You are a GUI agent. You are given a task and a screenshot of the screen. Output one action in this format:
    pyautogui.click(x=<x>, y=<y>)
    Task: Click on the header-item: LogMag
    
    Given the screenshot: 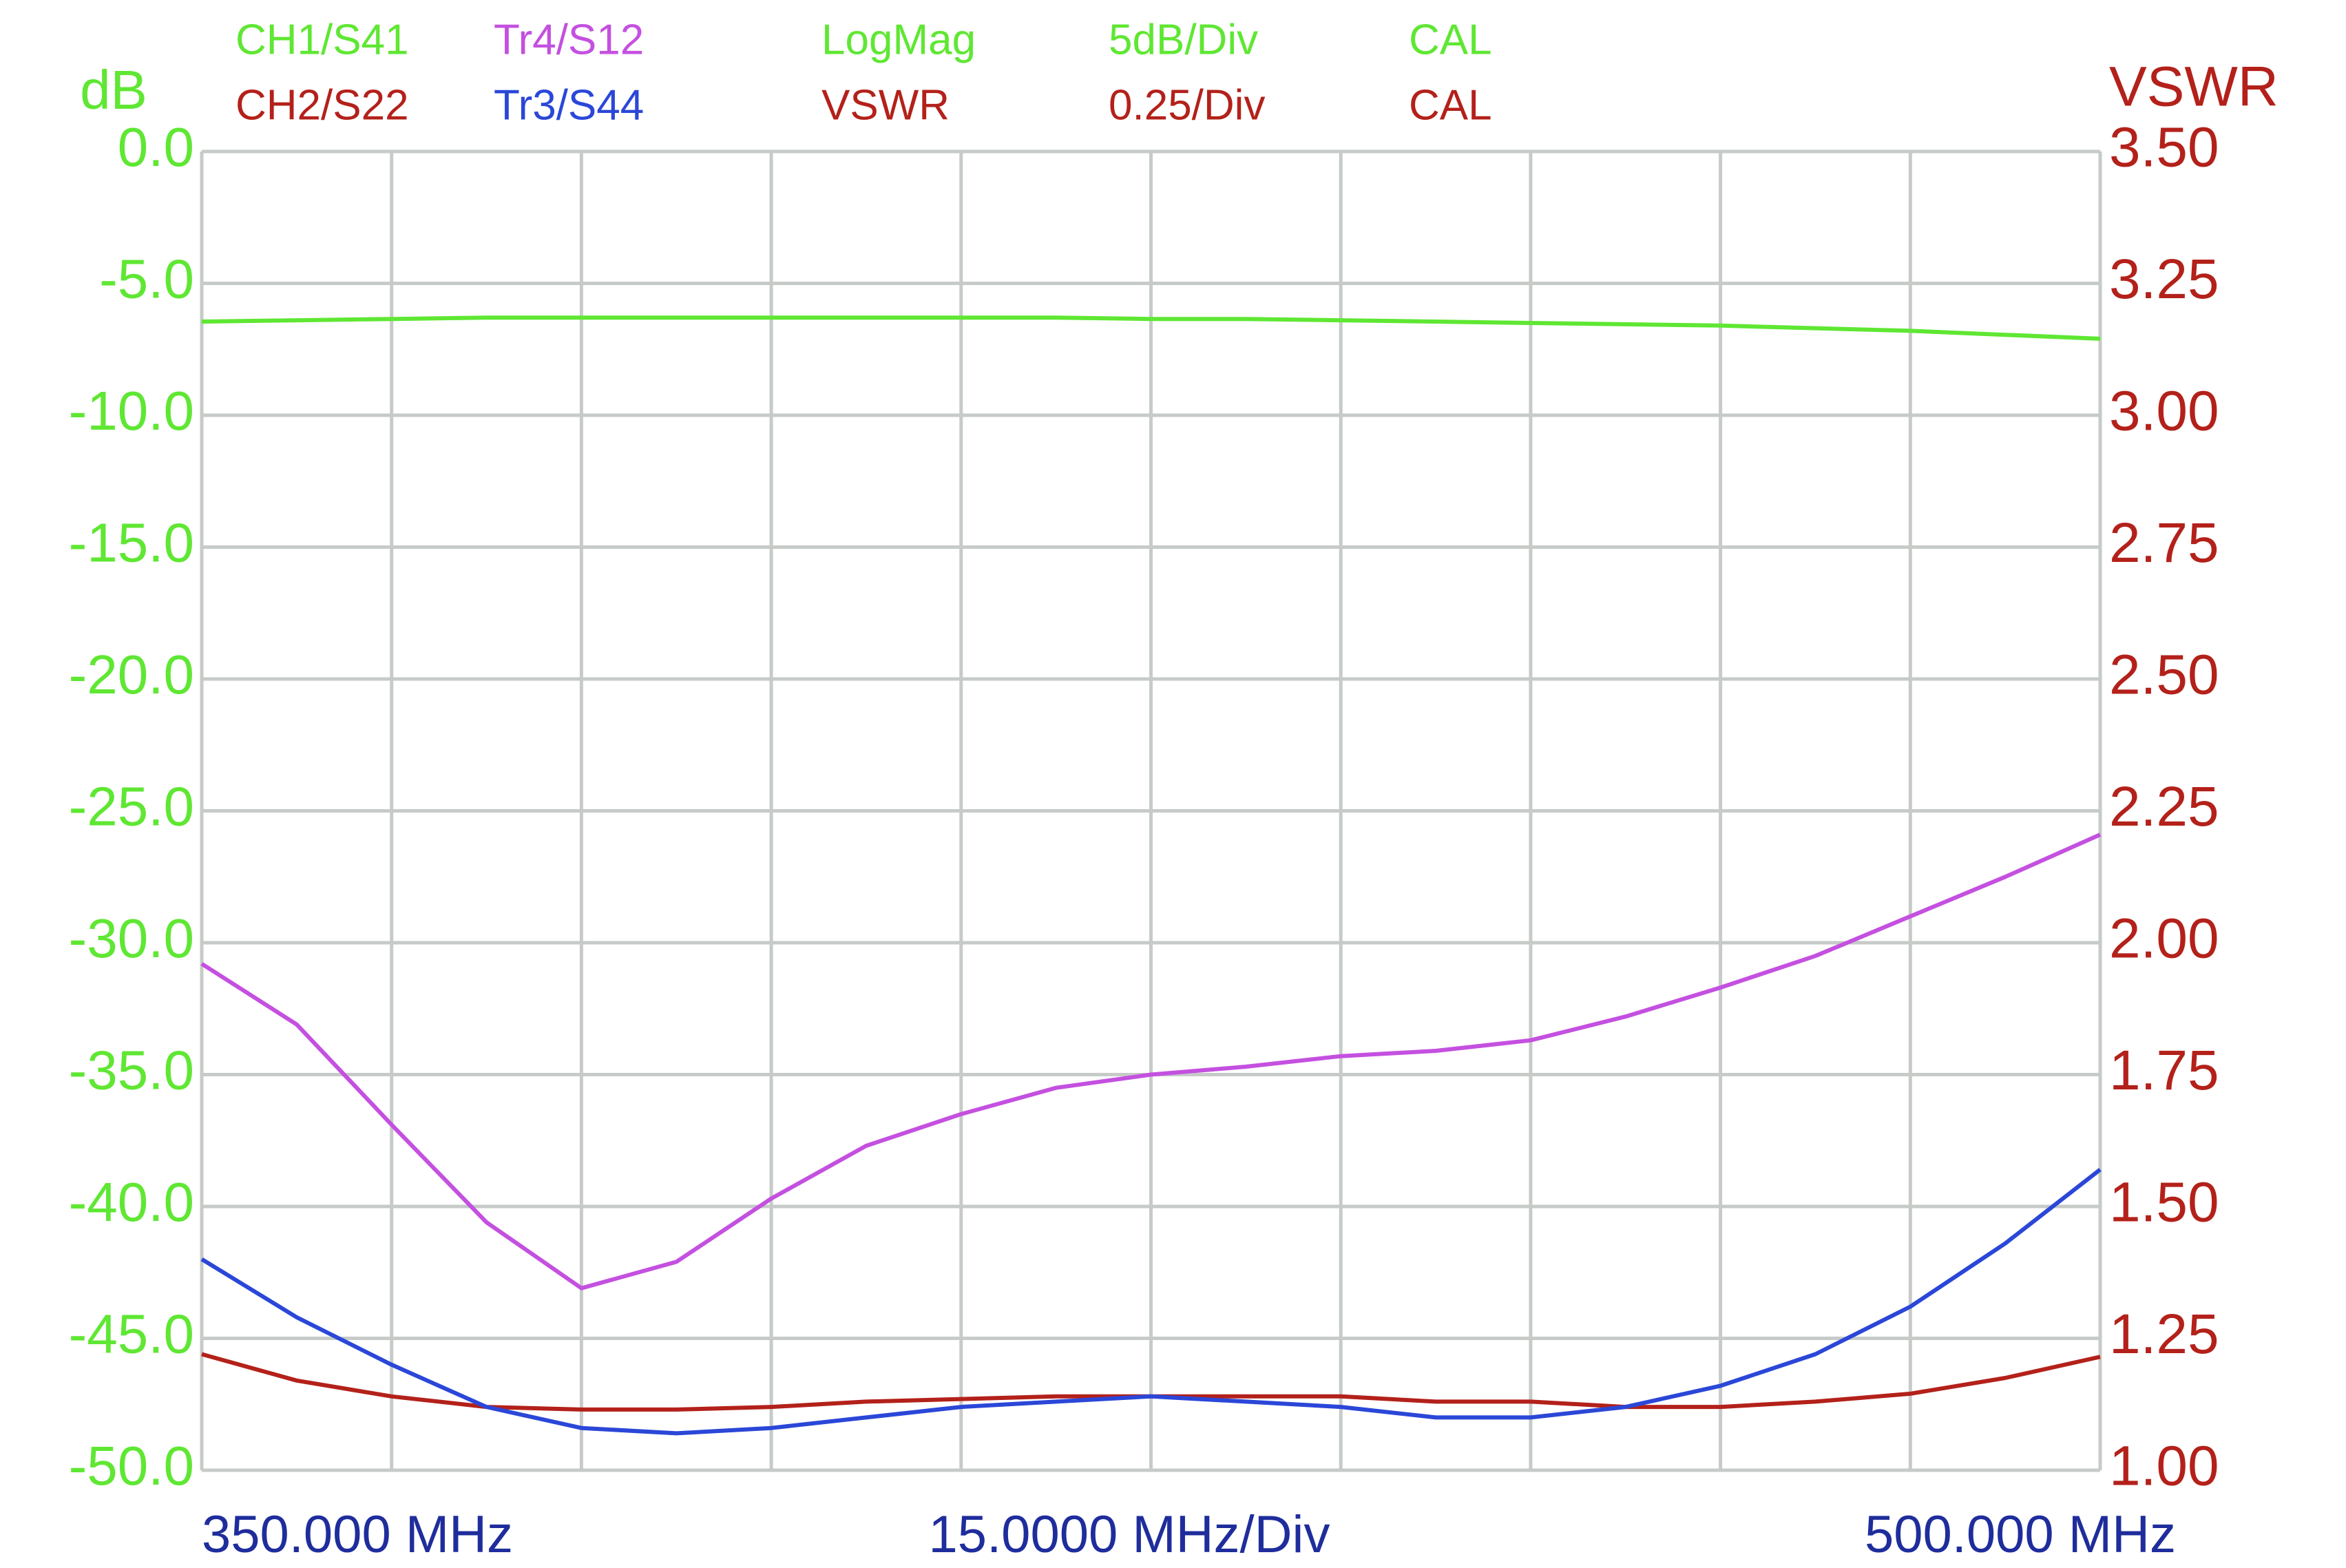 What is the action you would take?
    pyautogui.click(x=898, y=39)
    